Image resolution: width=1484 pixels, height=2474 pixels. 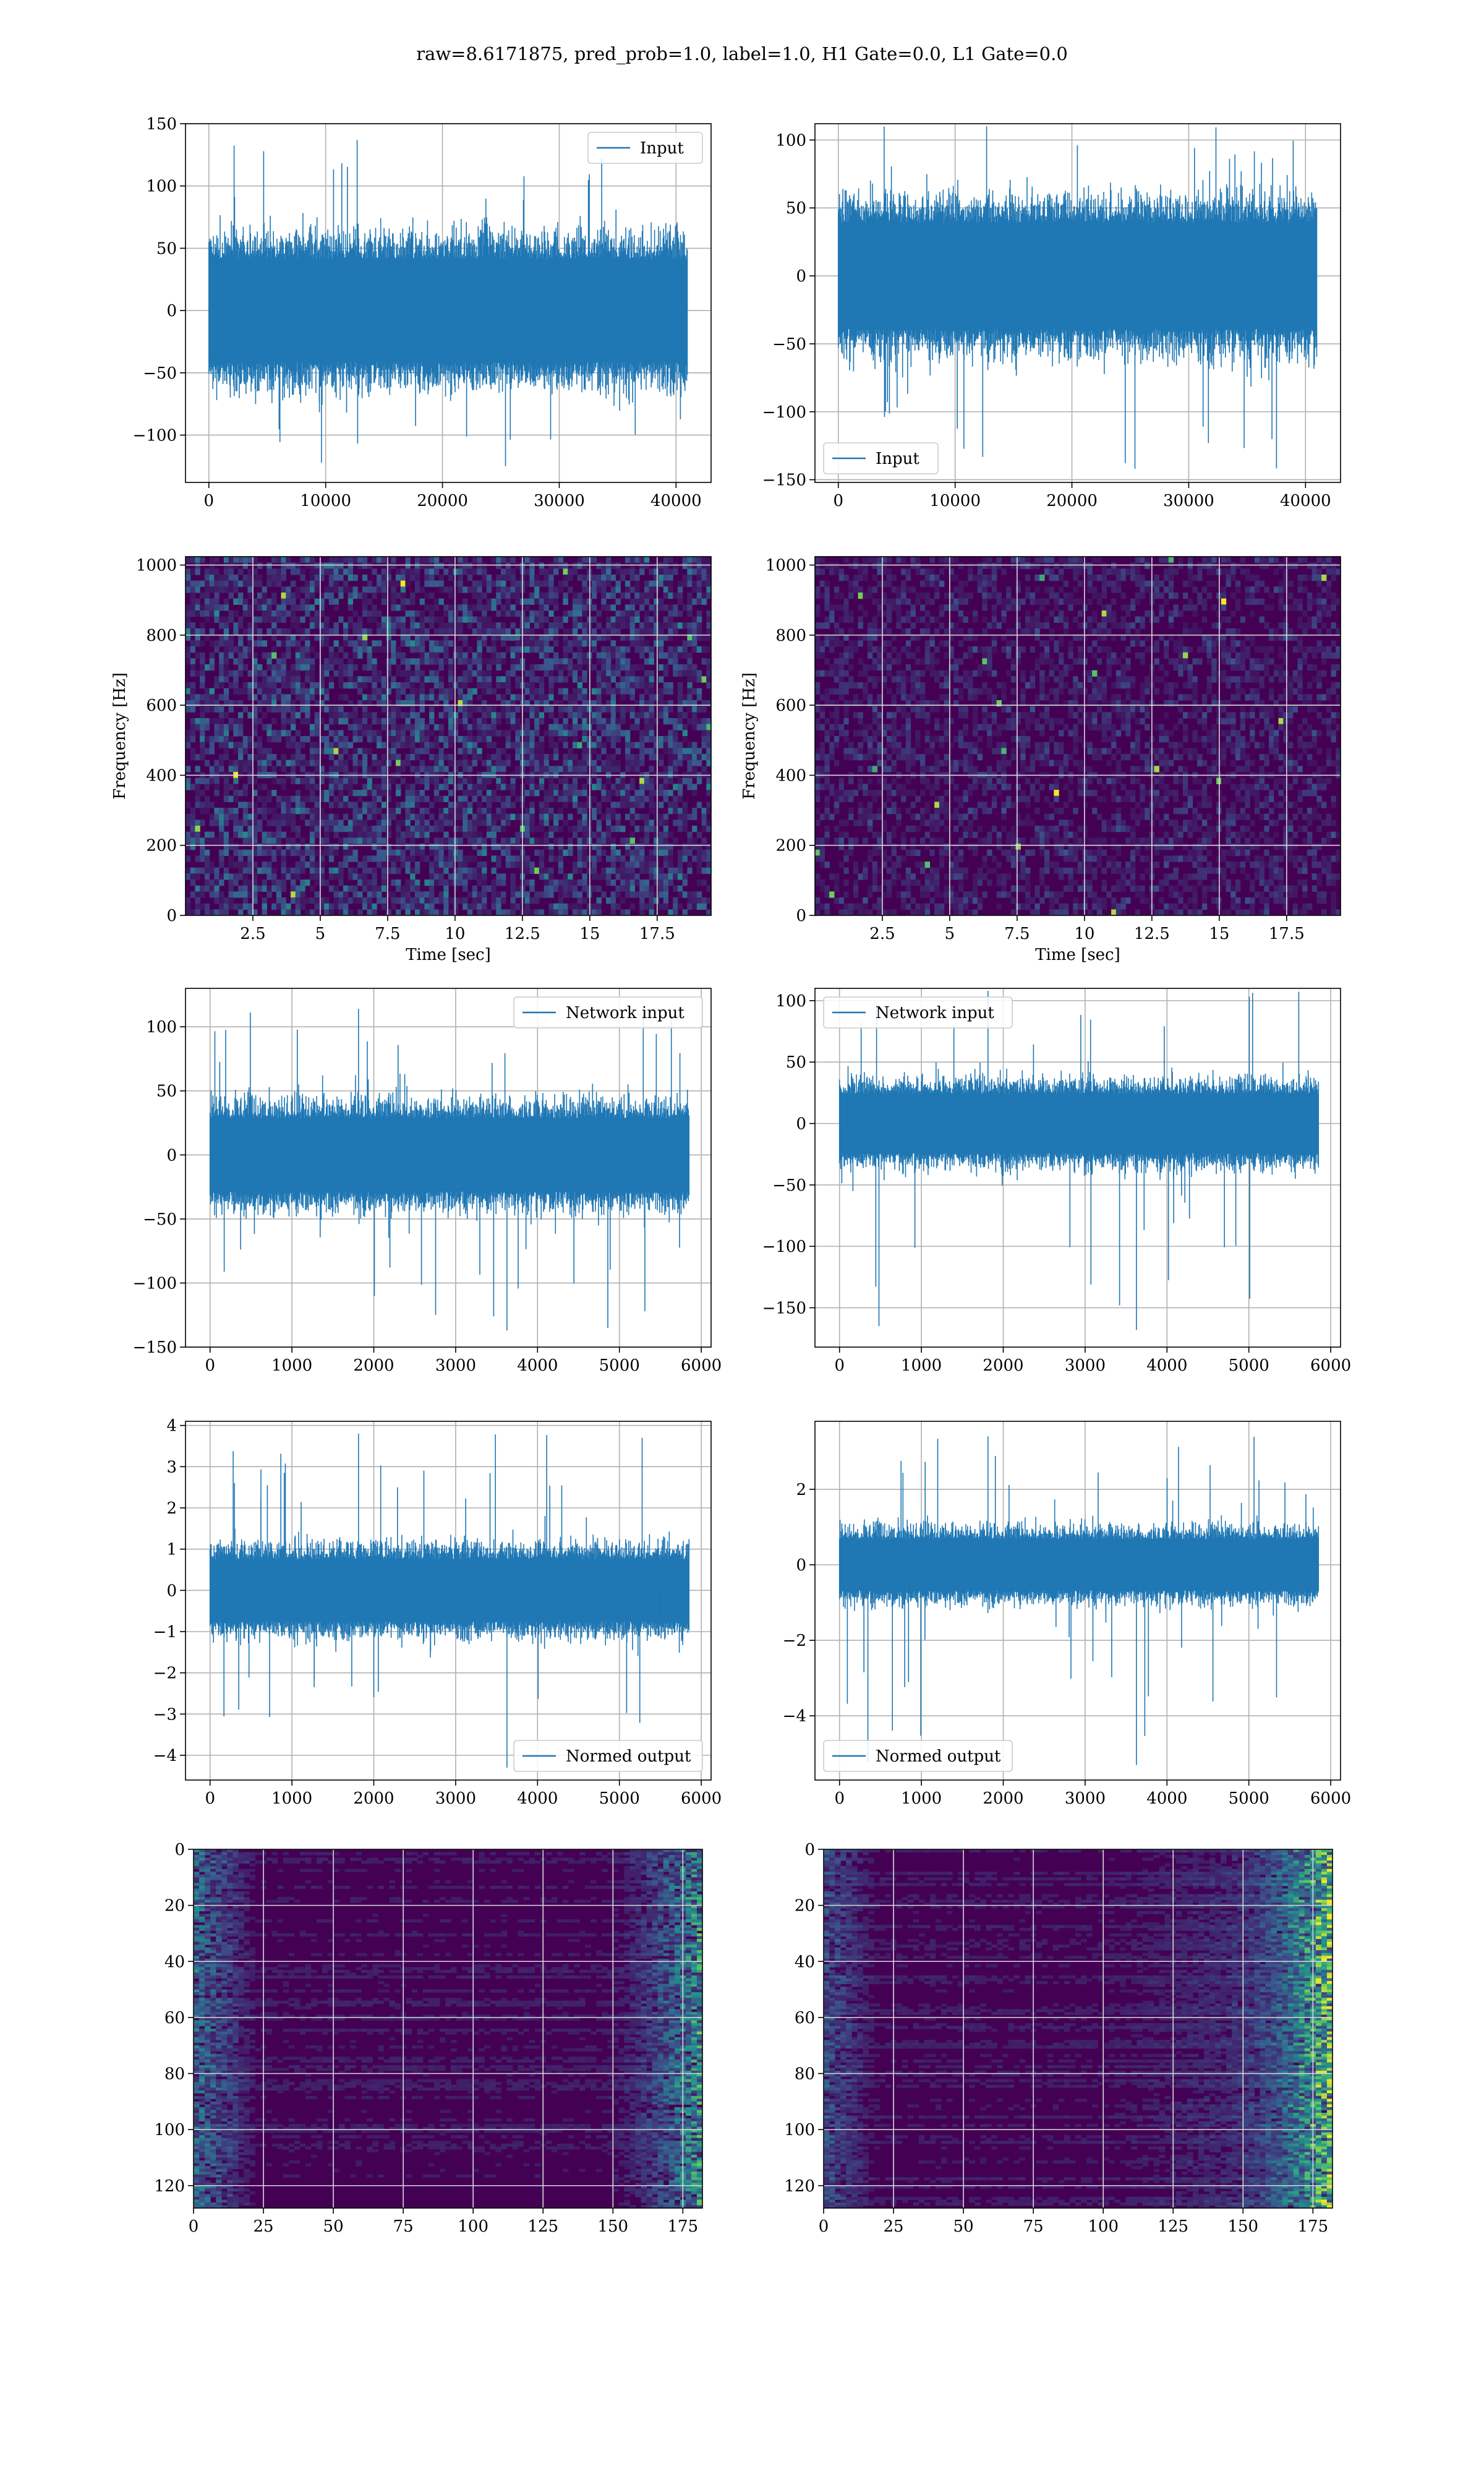 What do you see at coordinates (1219, 934) in the screenshot?
I see `x-tick-label: 15` at bounding box center [1219, 934].